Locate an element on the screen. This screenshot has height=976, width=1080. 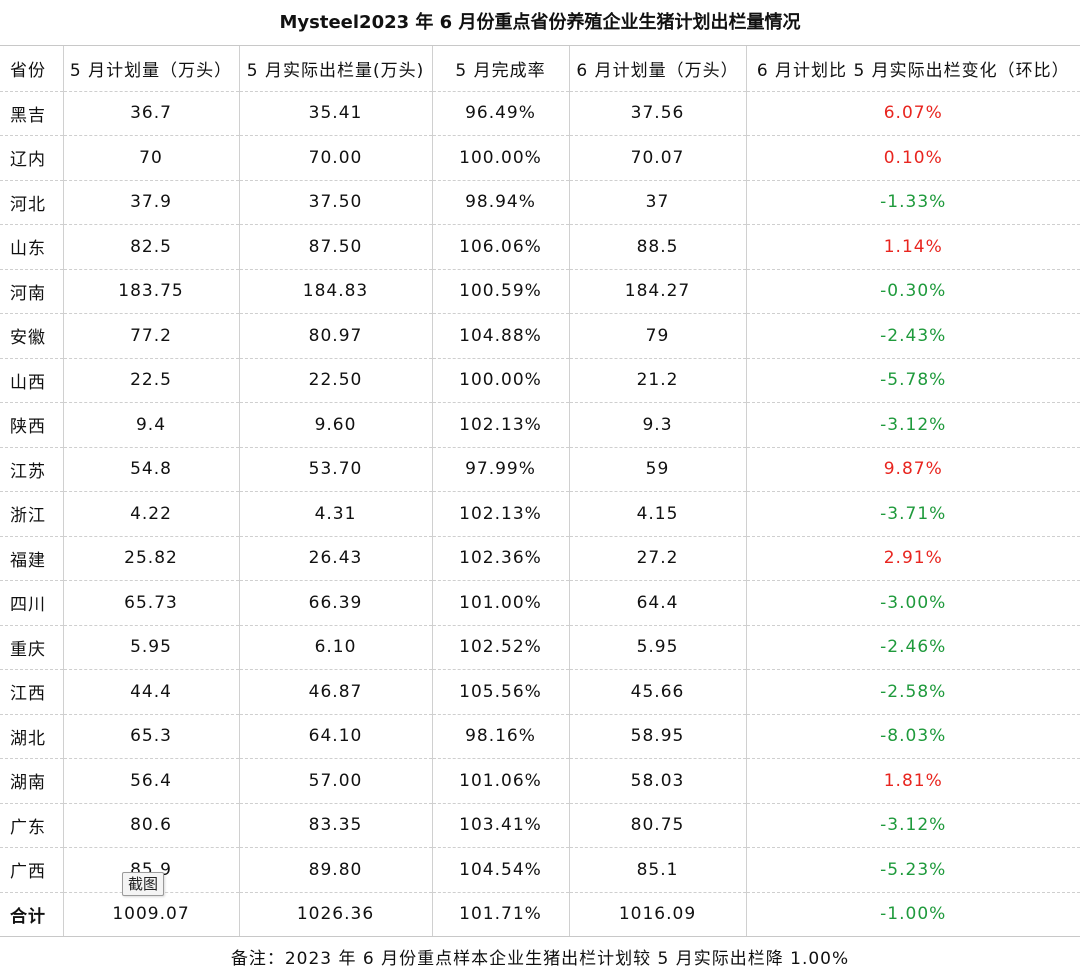
cell-may-plan: 4.22 is located at coordinates (151, 514).